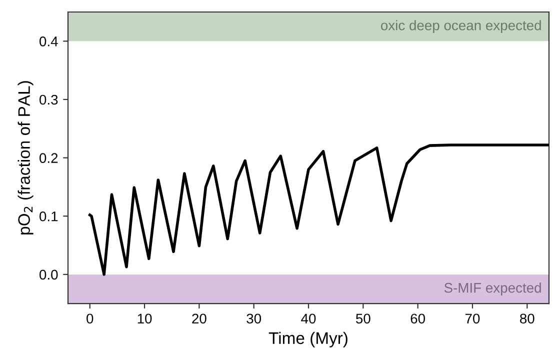  I want to click on x-tick-label: 70, so click(472, 319).